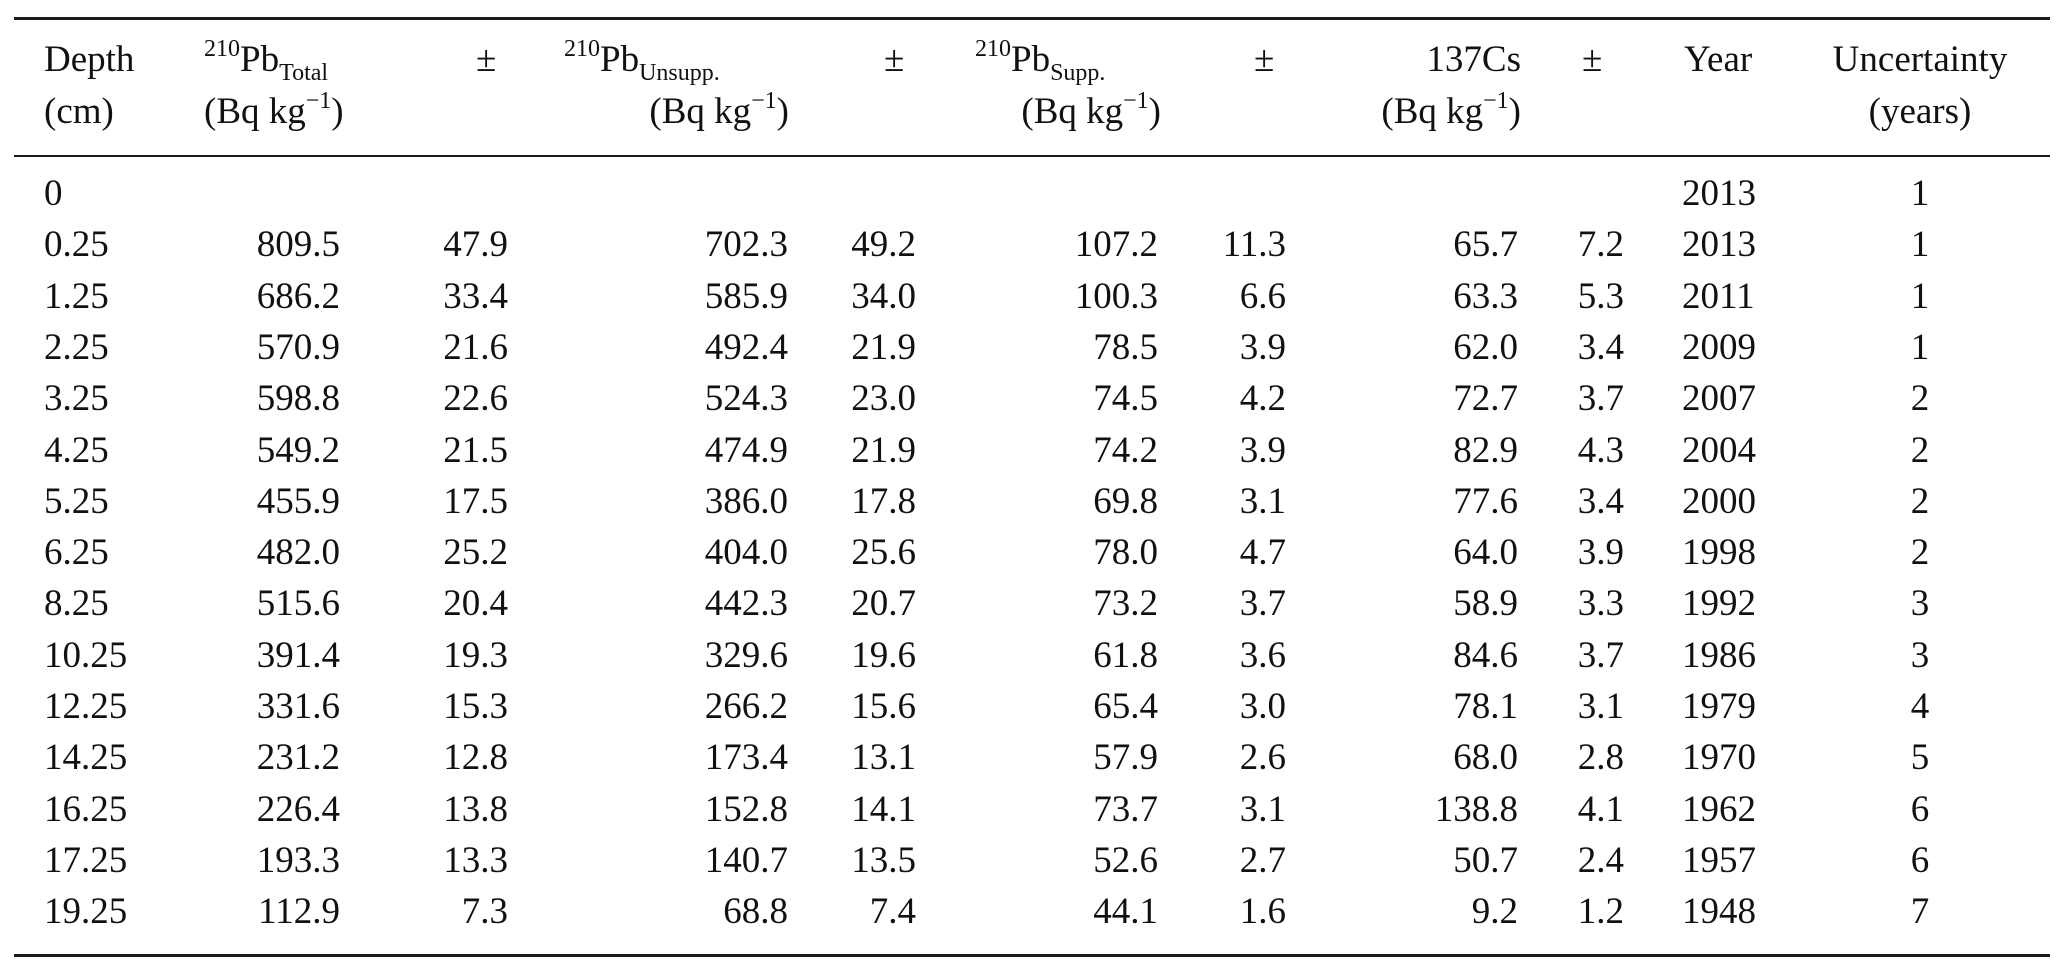 Image resolution: width=2067 pixels, height=974 pixels. What do you see at coordinates (1125, 450) in the screenshot?
I see `cell-pb-supp: 74.2` at bounding box center [1125, 450].